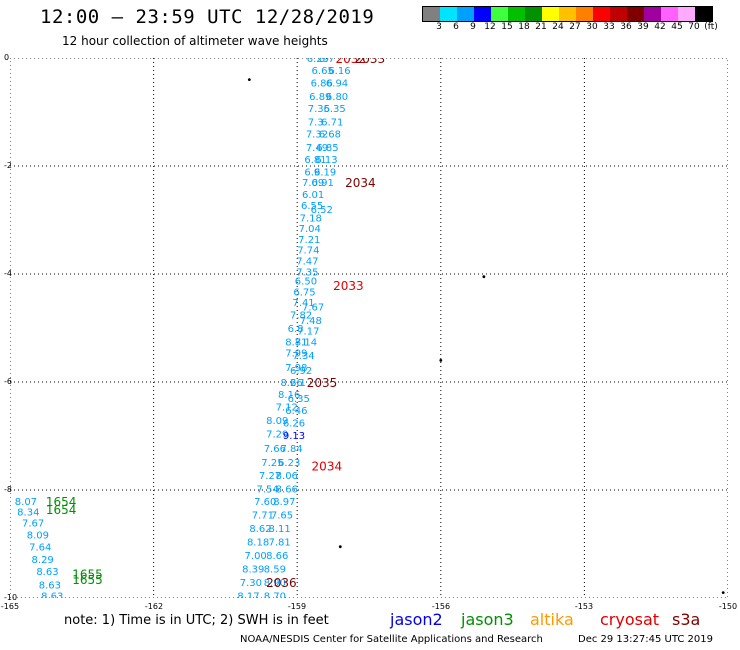 The image size is (740, 650). I want to click on wave-height-label: 8.66, so click(277, 556).